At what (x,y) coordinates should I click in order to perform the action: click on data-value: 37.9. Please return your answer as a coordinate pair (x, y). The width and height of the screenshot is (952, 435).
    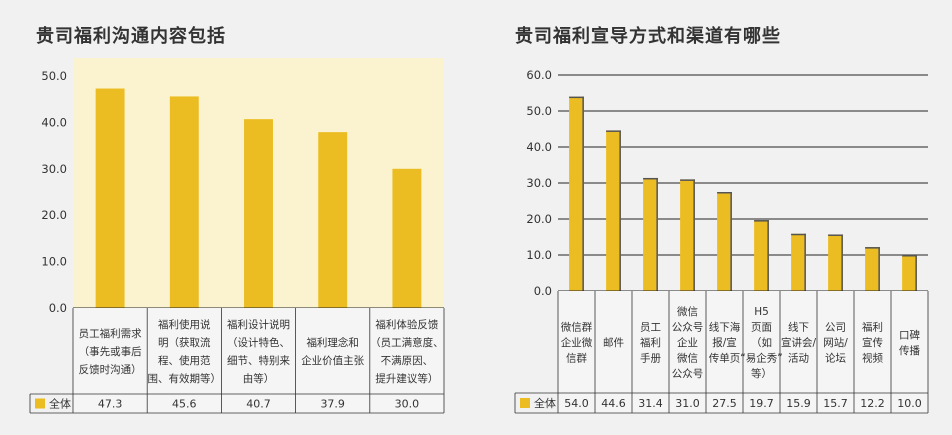
    Looking at the image, I should click on (332, 404).